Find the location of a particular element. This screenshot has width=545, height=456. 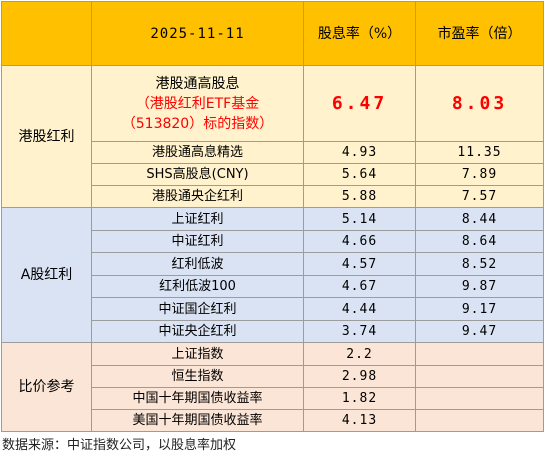

dividend-yield-value: 5.14 is located at coordinates (359, 219).